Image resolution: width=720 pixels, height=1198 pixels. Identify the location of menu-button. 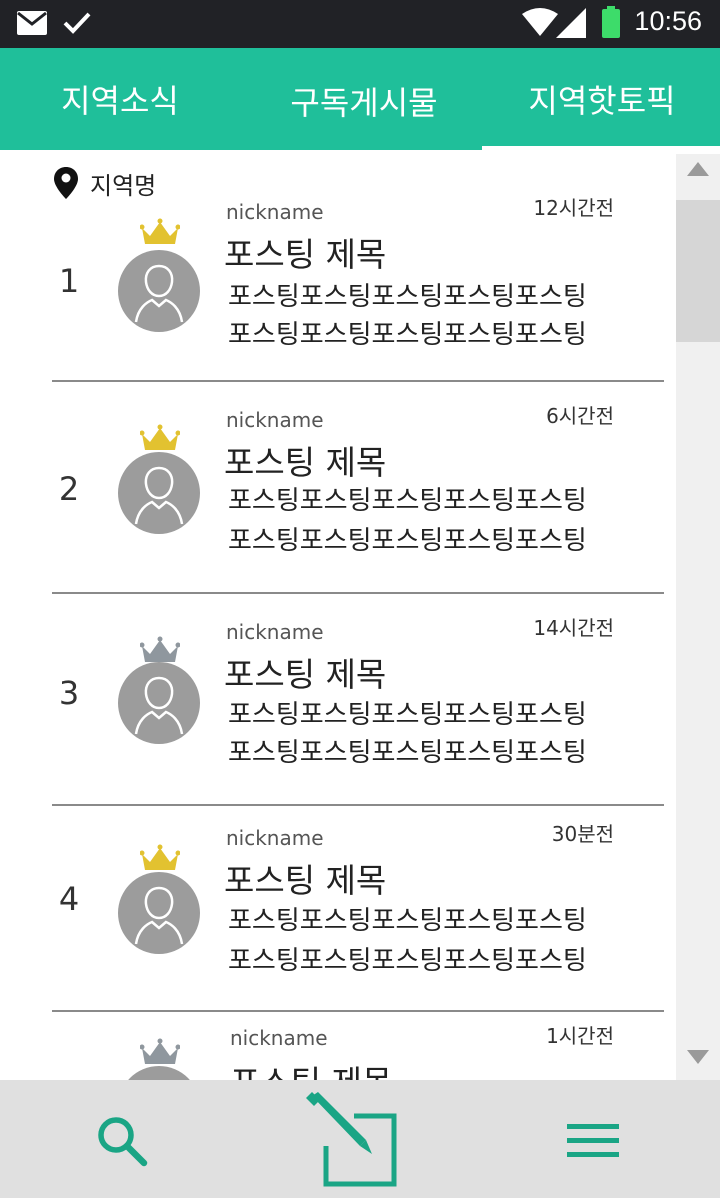
(593, 1141).